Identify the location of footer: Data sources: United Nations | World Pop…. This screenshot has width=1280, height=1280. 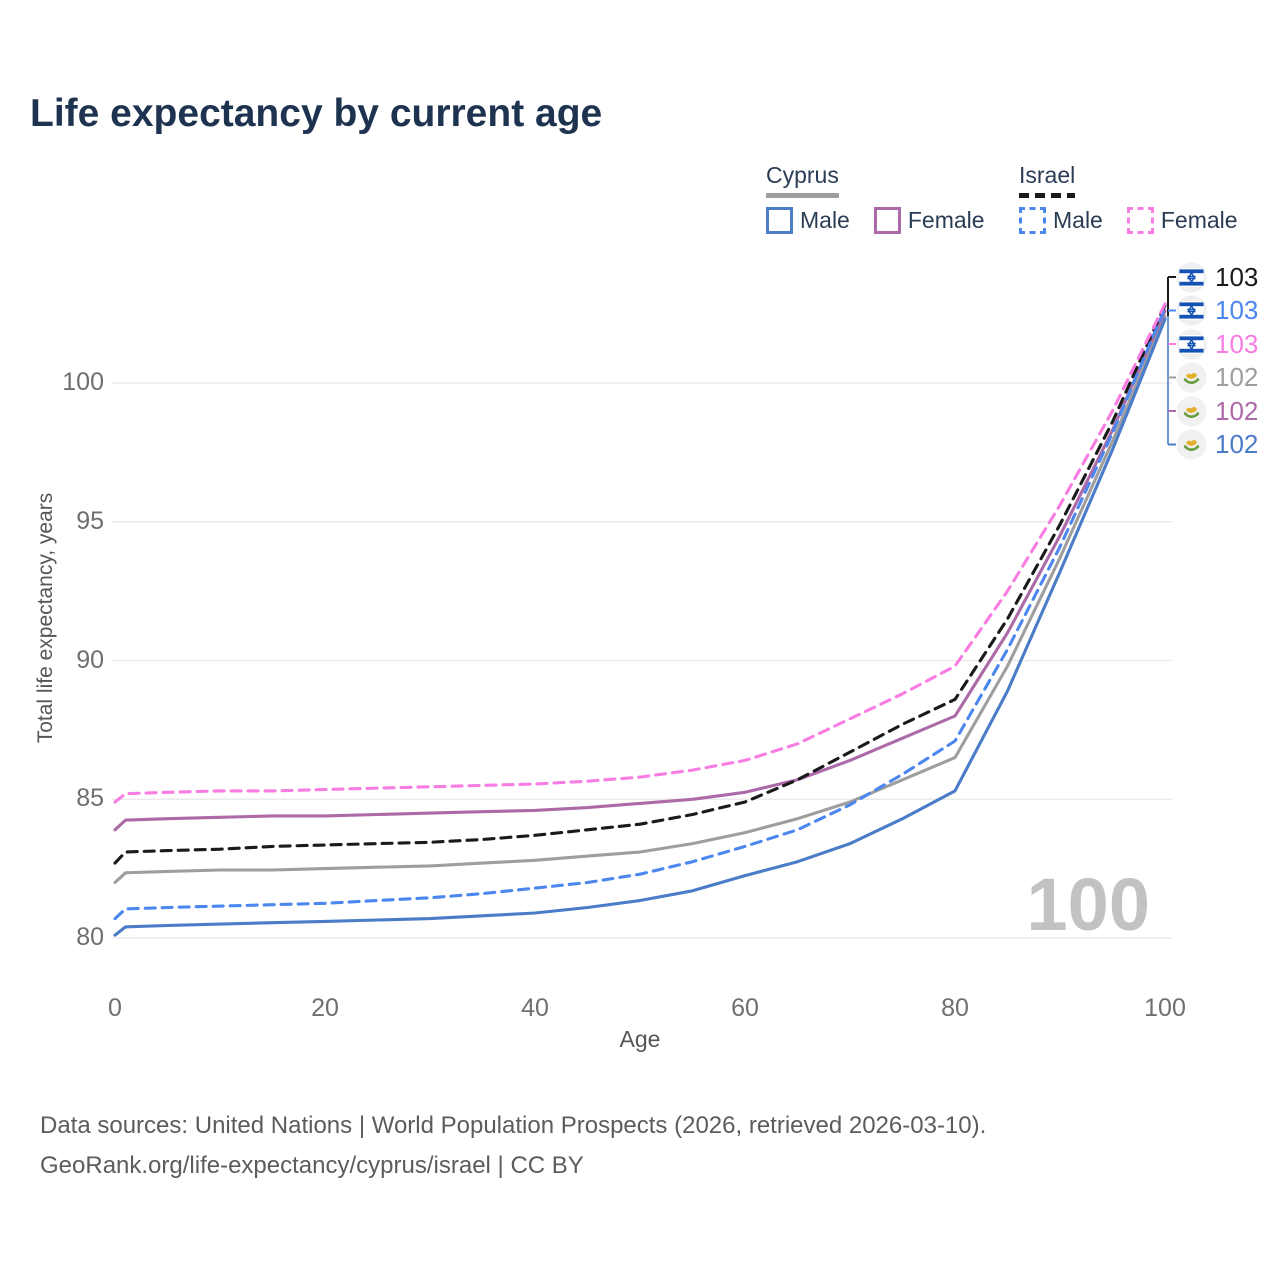
(513, 1146).